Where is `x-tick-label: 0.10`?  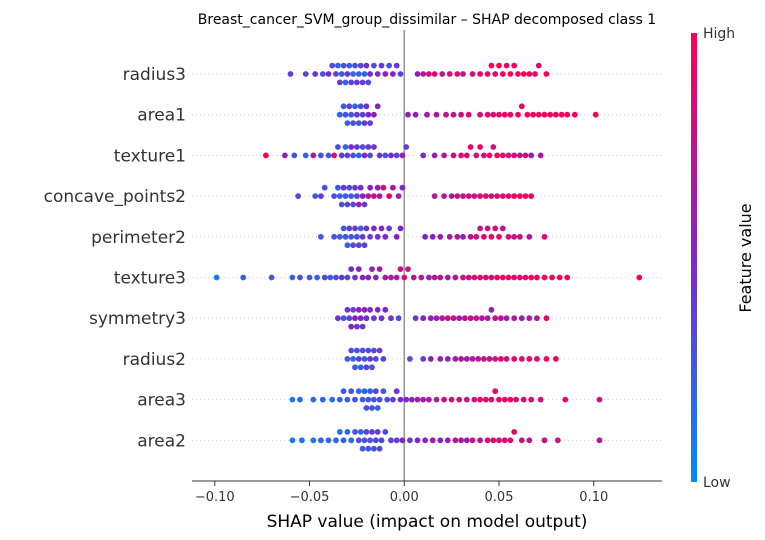
x-tick-label: 0.10 is located at coordinates (593, 497).